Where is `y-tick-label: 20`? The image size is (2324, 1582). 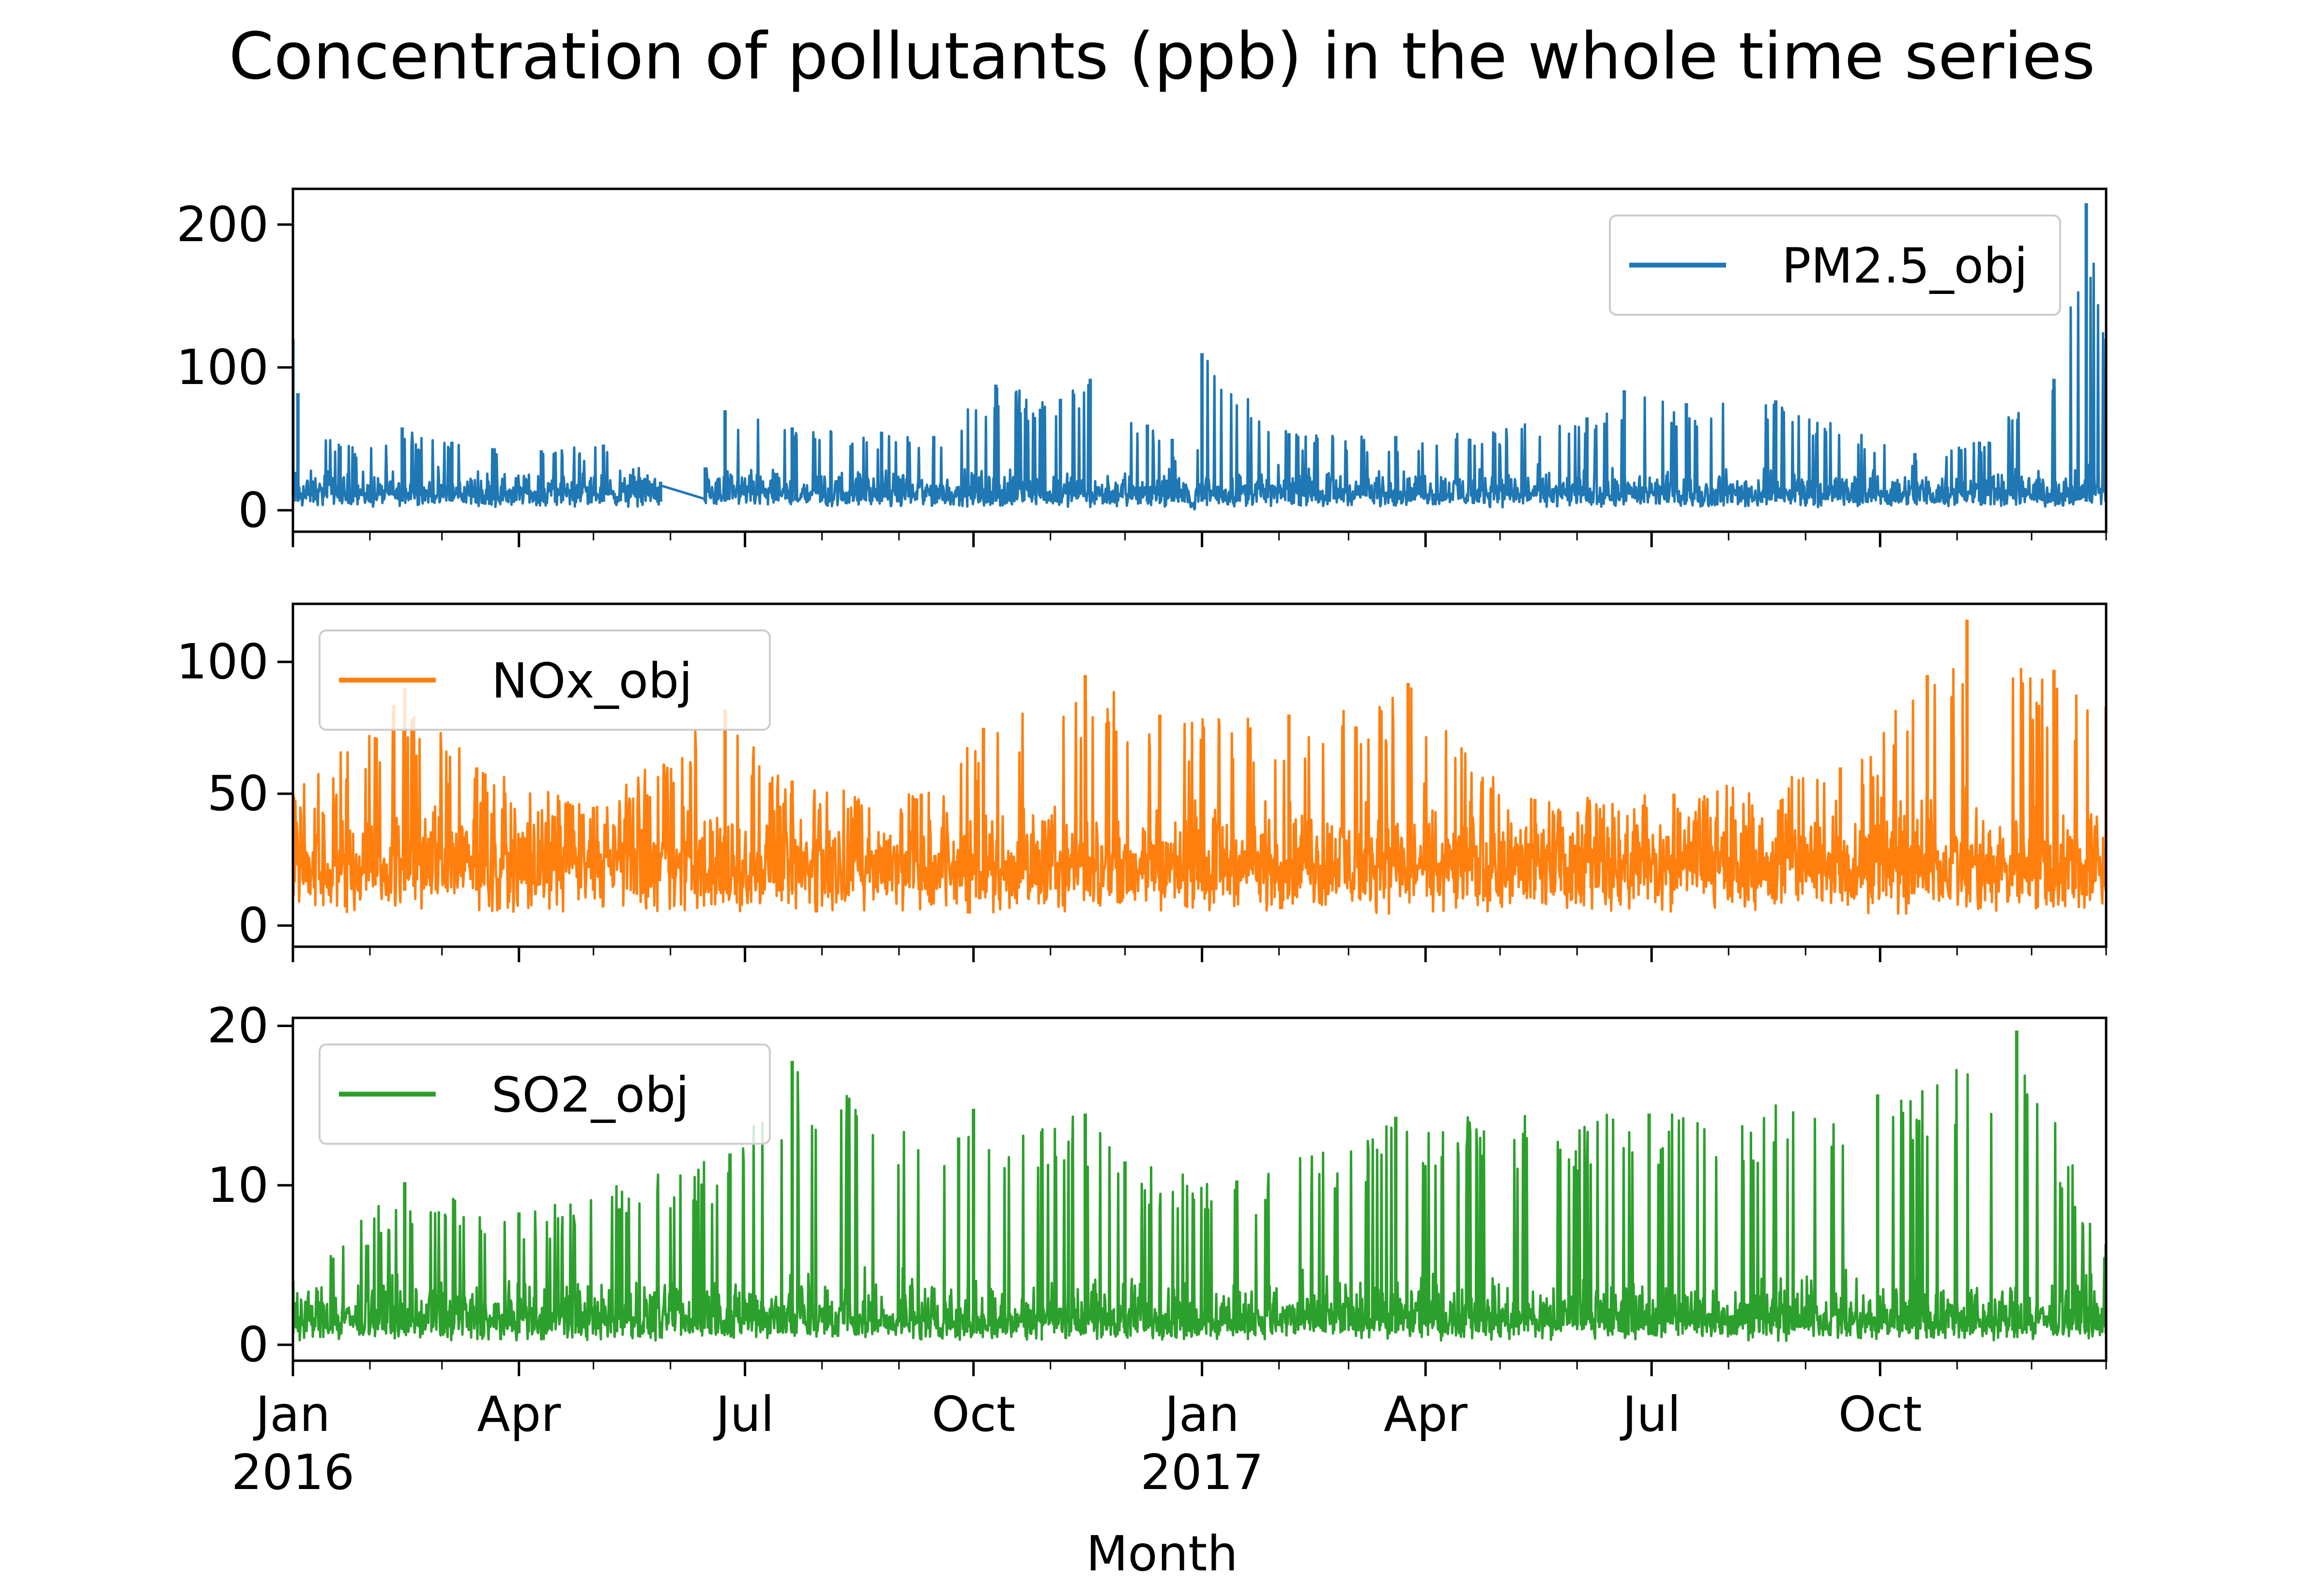 y-tick-label: 20 is located at coordinates (238, 1025).